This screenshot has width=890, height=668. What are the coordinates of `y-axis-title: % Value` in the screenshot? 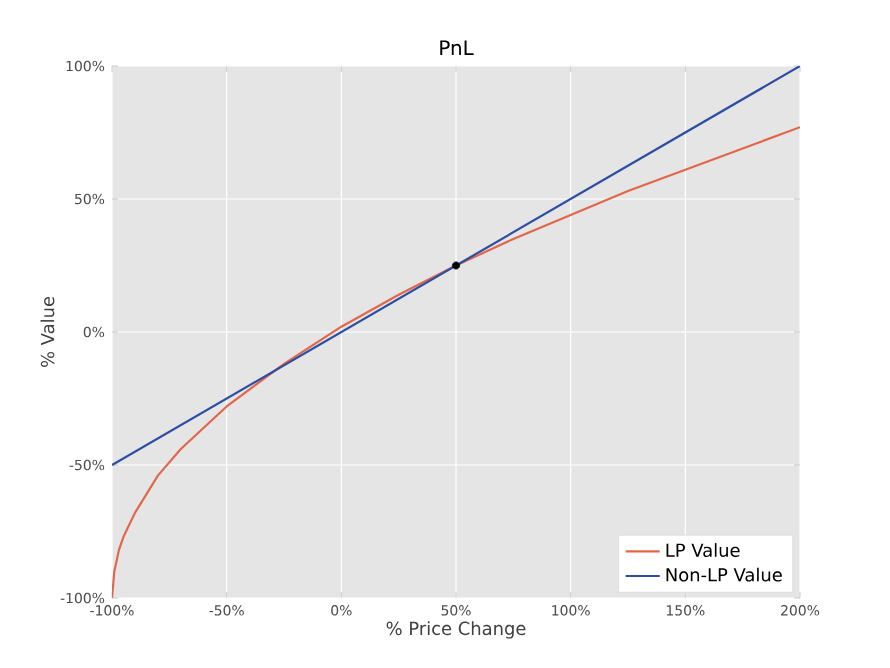 It's located at (47, 331).